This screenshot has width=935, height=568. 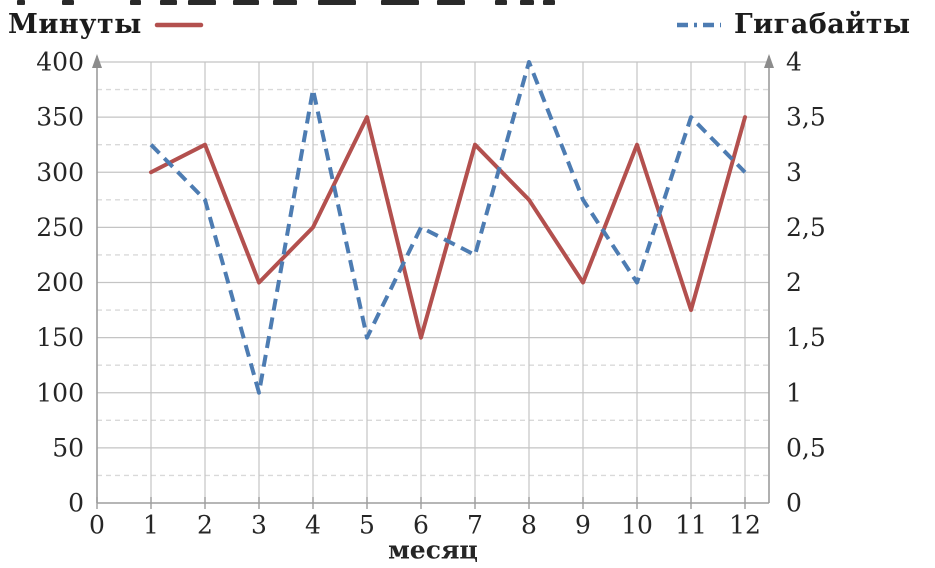 What do you see at coordinates (794, 282) in the screenshot?
I see `y-axis-right-tick-label: 2` at bounding box center [794, 282].